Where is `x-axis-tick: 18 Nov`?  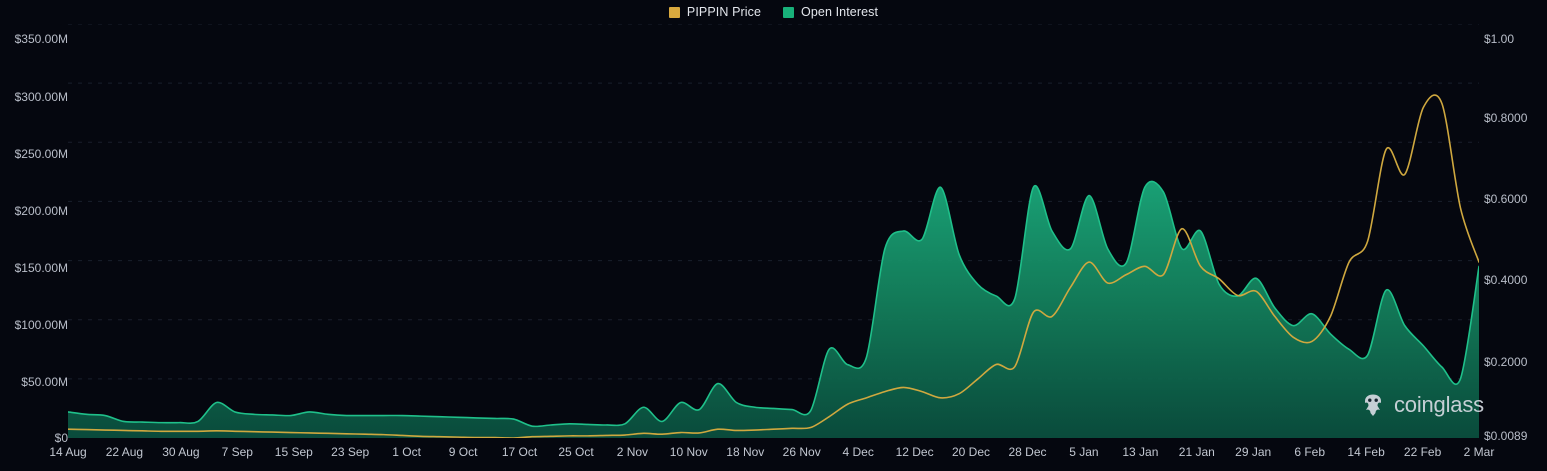
x-axis-tick: 18 Nov is located at coordinates (745, 452).